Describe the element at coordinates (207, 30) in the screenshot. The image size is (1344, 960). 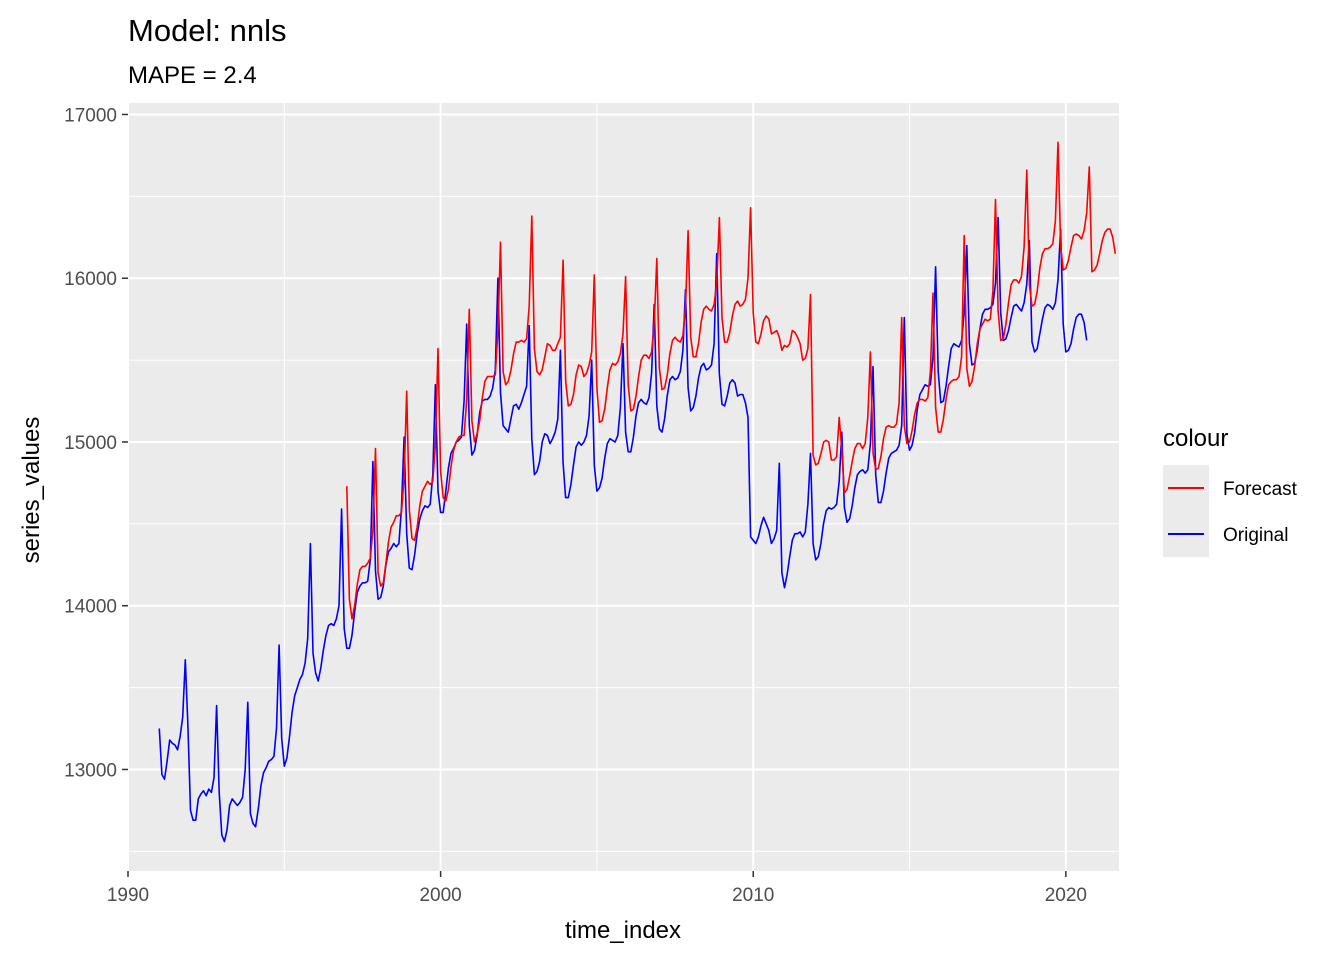
I see `chart-title: Model: nnls` at that location.